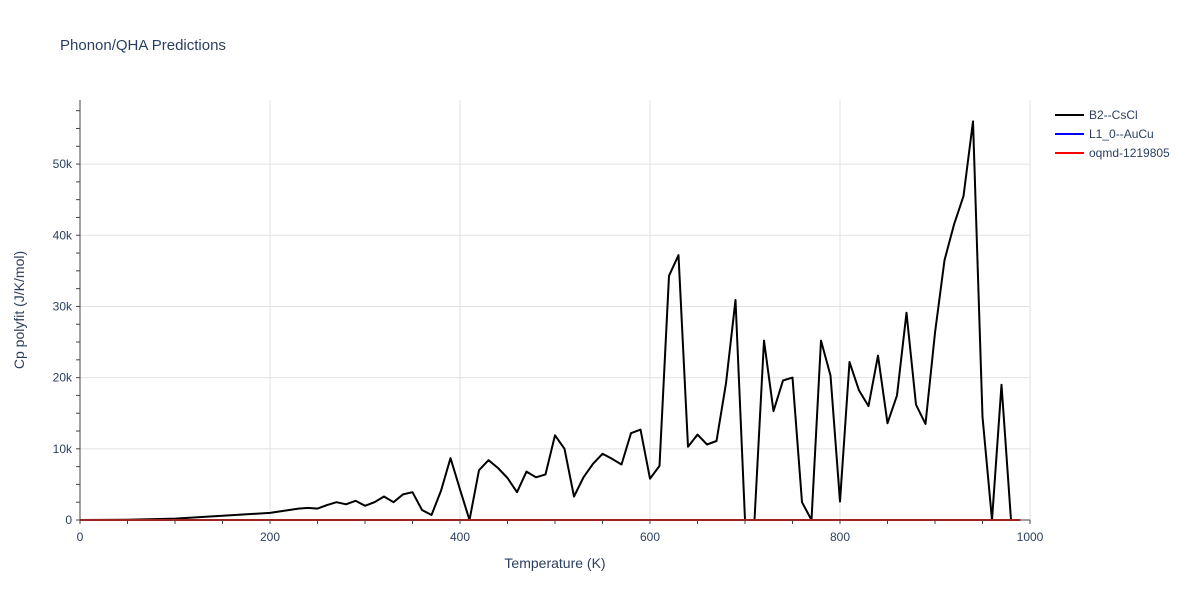  Describe the element at coordinates (1030, 537) in the screenshot. I see `x-tick-label: 1000` at that location.